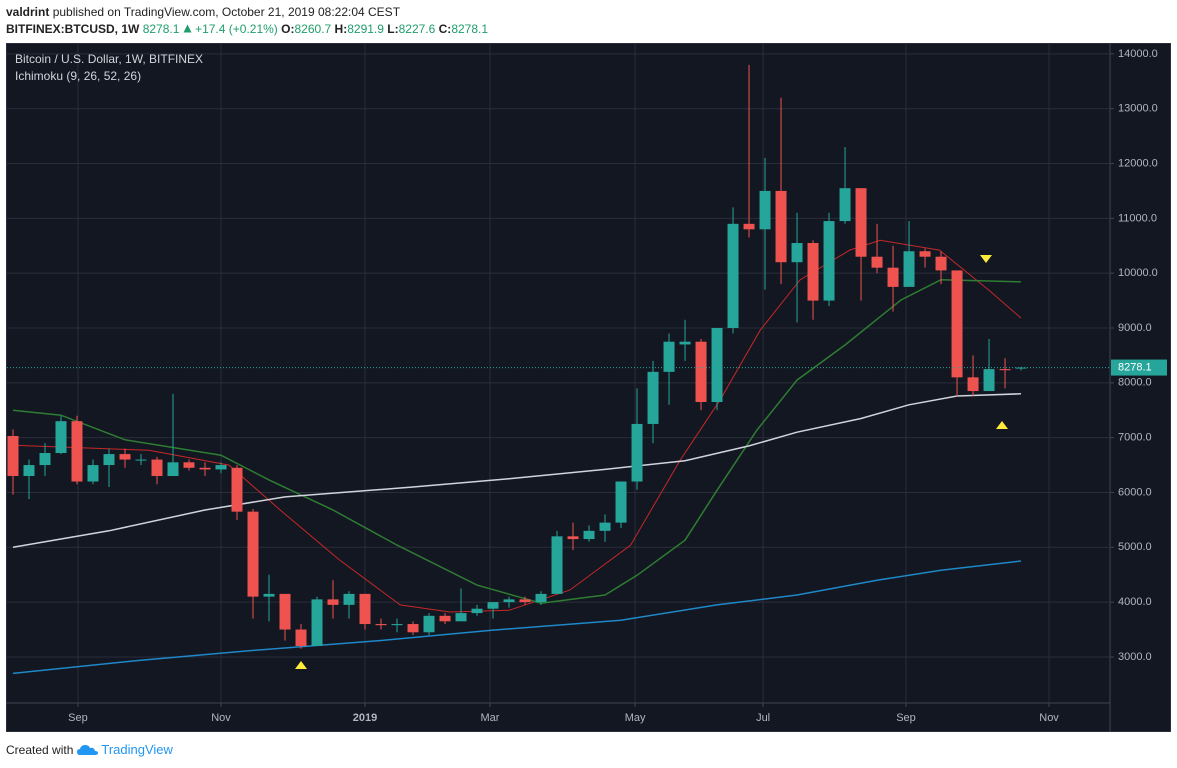 Image resolution: width=1177 pixels, height=768 pixels. I want to click on ohlc-key: O:, so click(288, 29).